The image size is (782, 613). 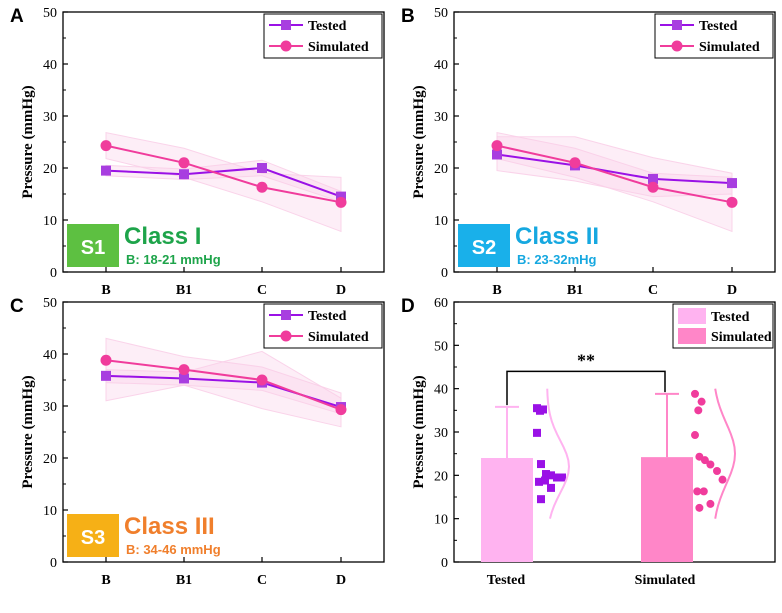 I want to click on tested-line, so click(x=614, y=169).